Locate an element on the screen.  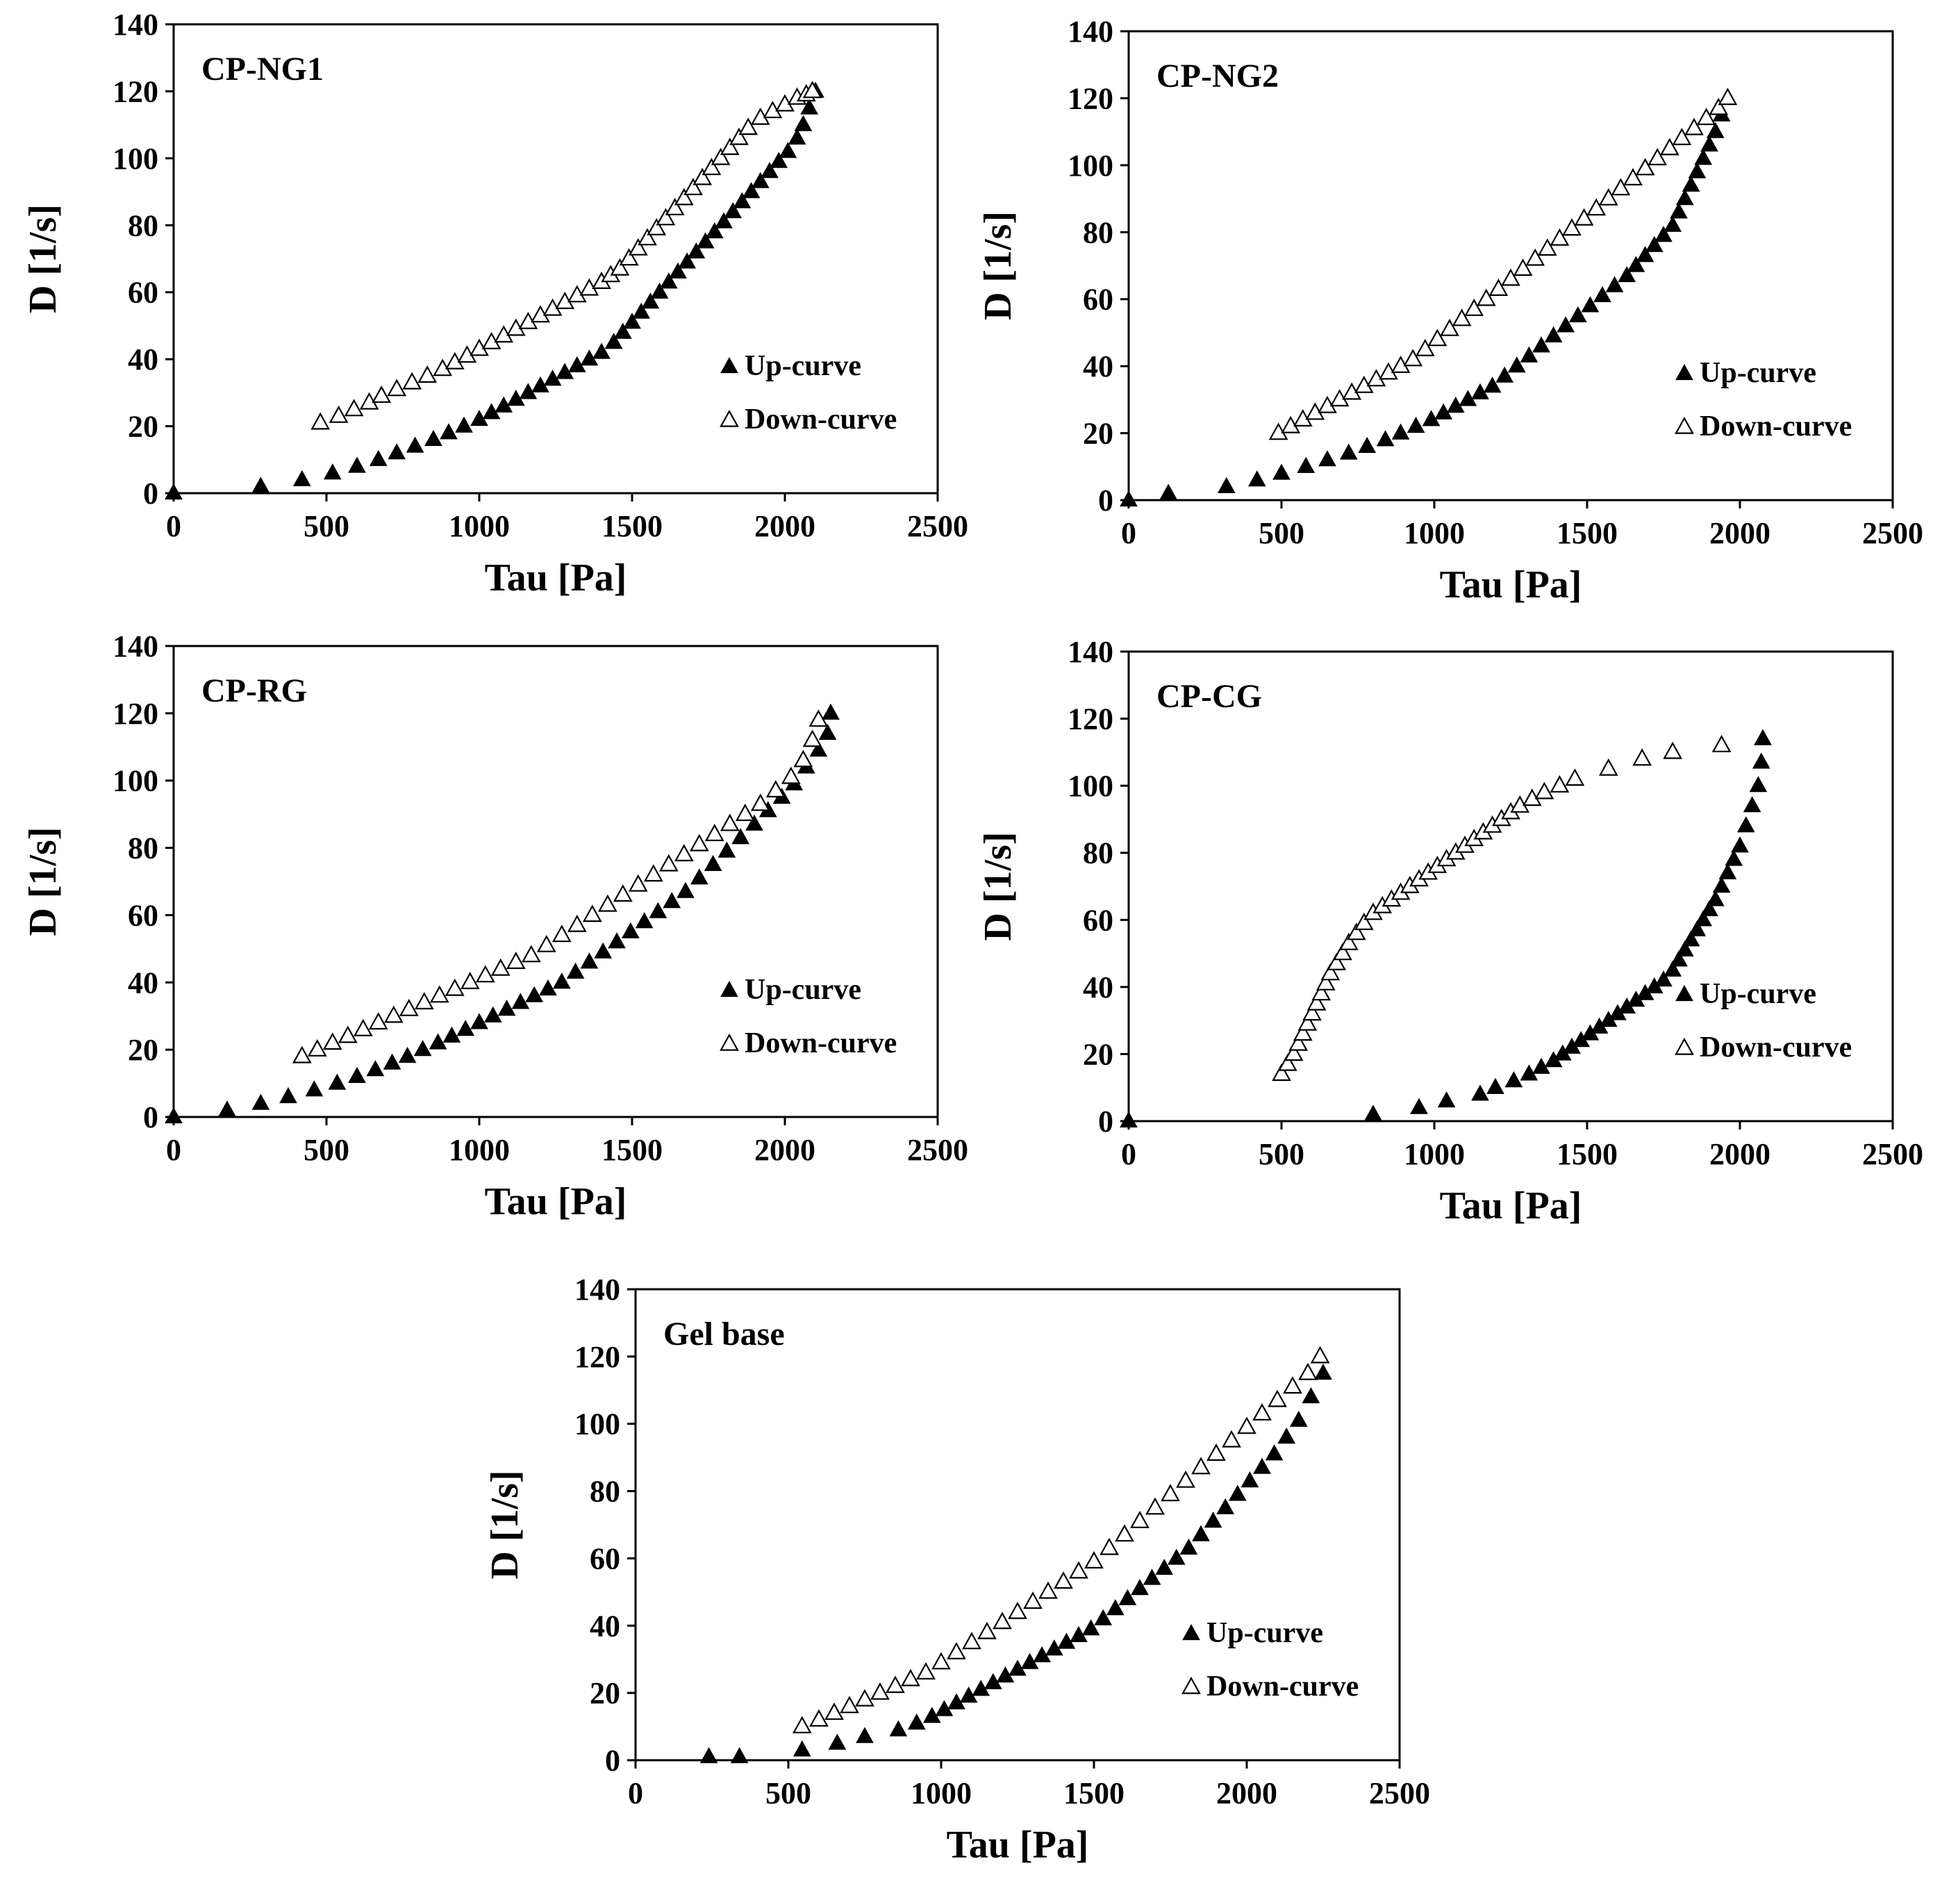
x-tick-label: 2000 is located at coordinates (784, 526).